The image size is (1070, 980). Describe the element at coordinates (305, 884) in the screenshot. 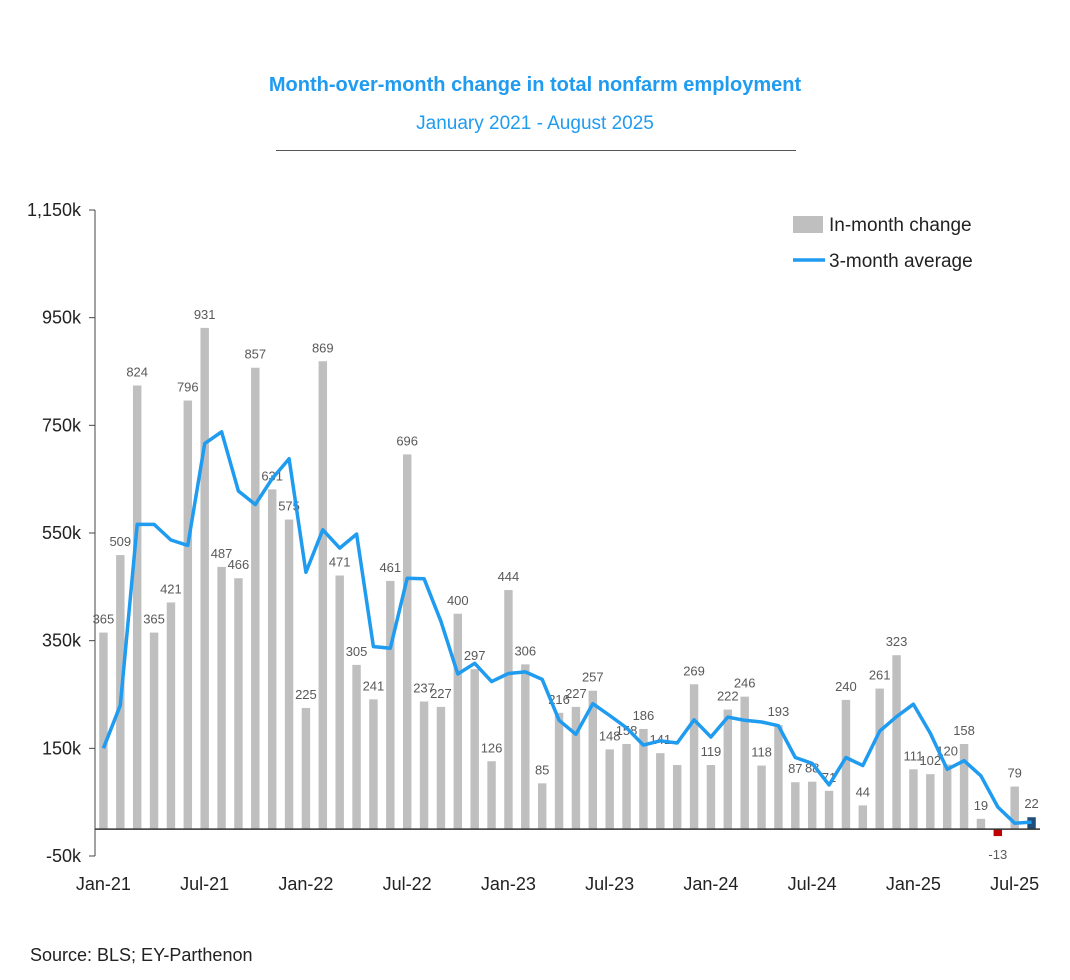

I see `x-tick-label: Jan-22` at that location.